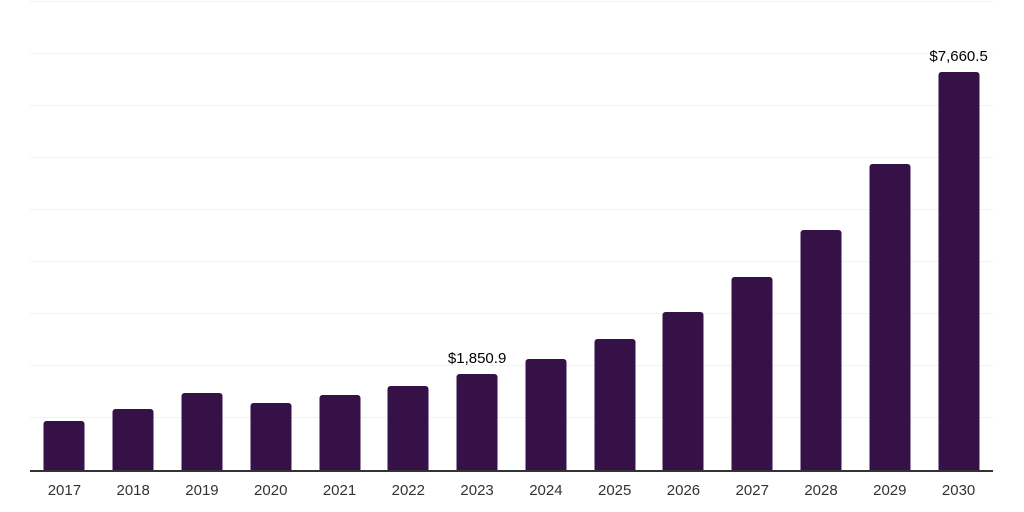 The image size is (1024, 512). What do you see at coordinates (546, 414) in the screenshot?
I see `bar-2024` at bounding box center [546, 414].